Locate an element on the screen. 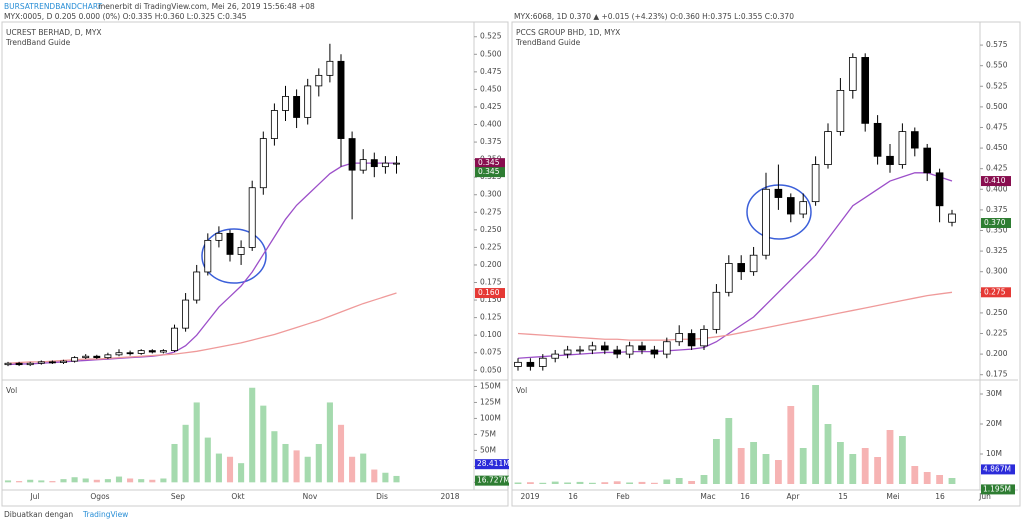 This screenshot has width=1024, height=524. x-tick-label: Sep is located at coordinates (178, 496).